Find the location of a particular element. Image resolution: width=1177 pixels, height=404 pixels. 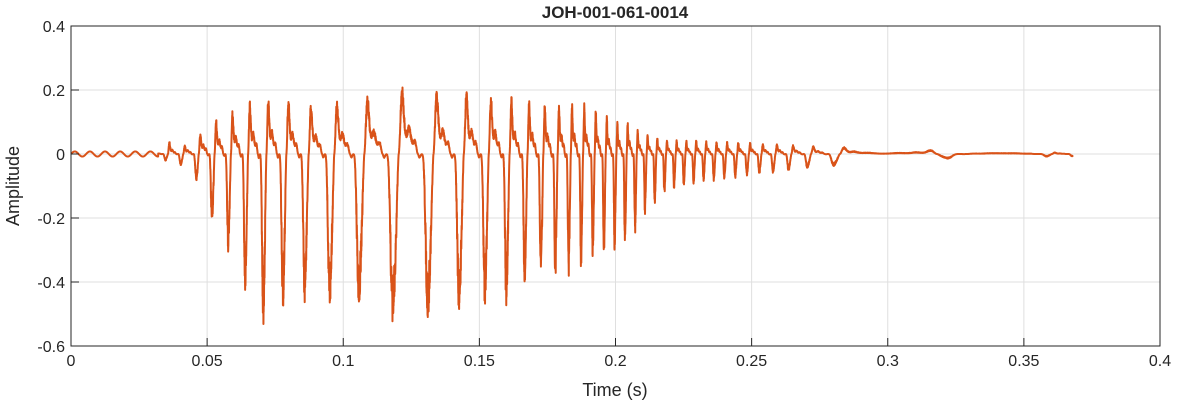

x-tick-label: 0.2 is located at coordinates (615, 361).